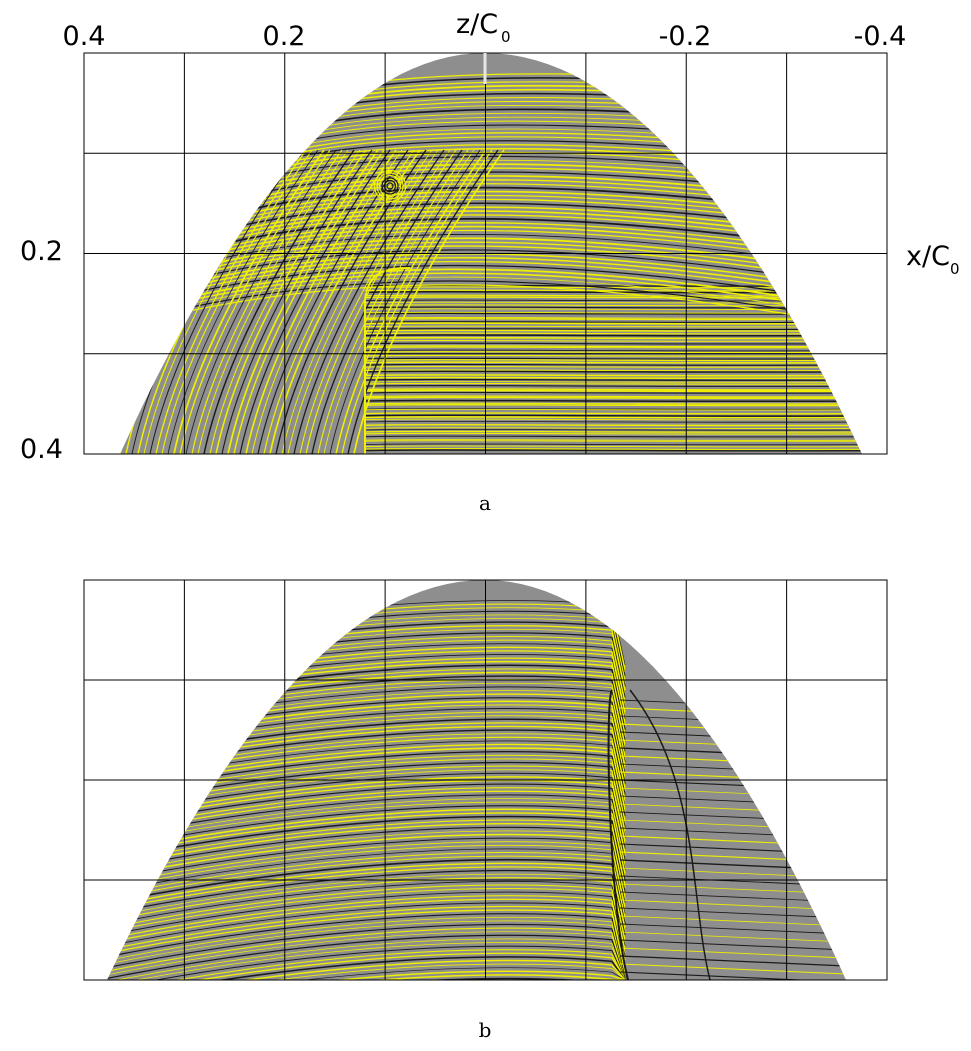 The height and width of the screenshot is (1051, 971). Describe the element at coordinates (685, 36) in the screenshot. I see `top-tick-label: -0.2` at that location.